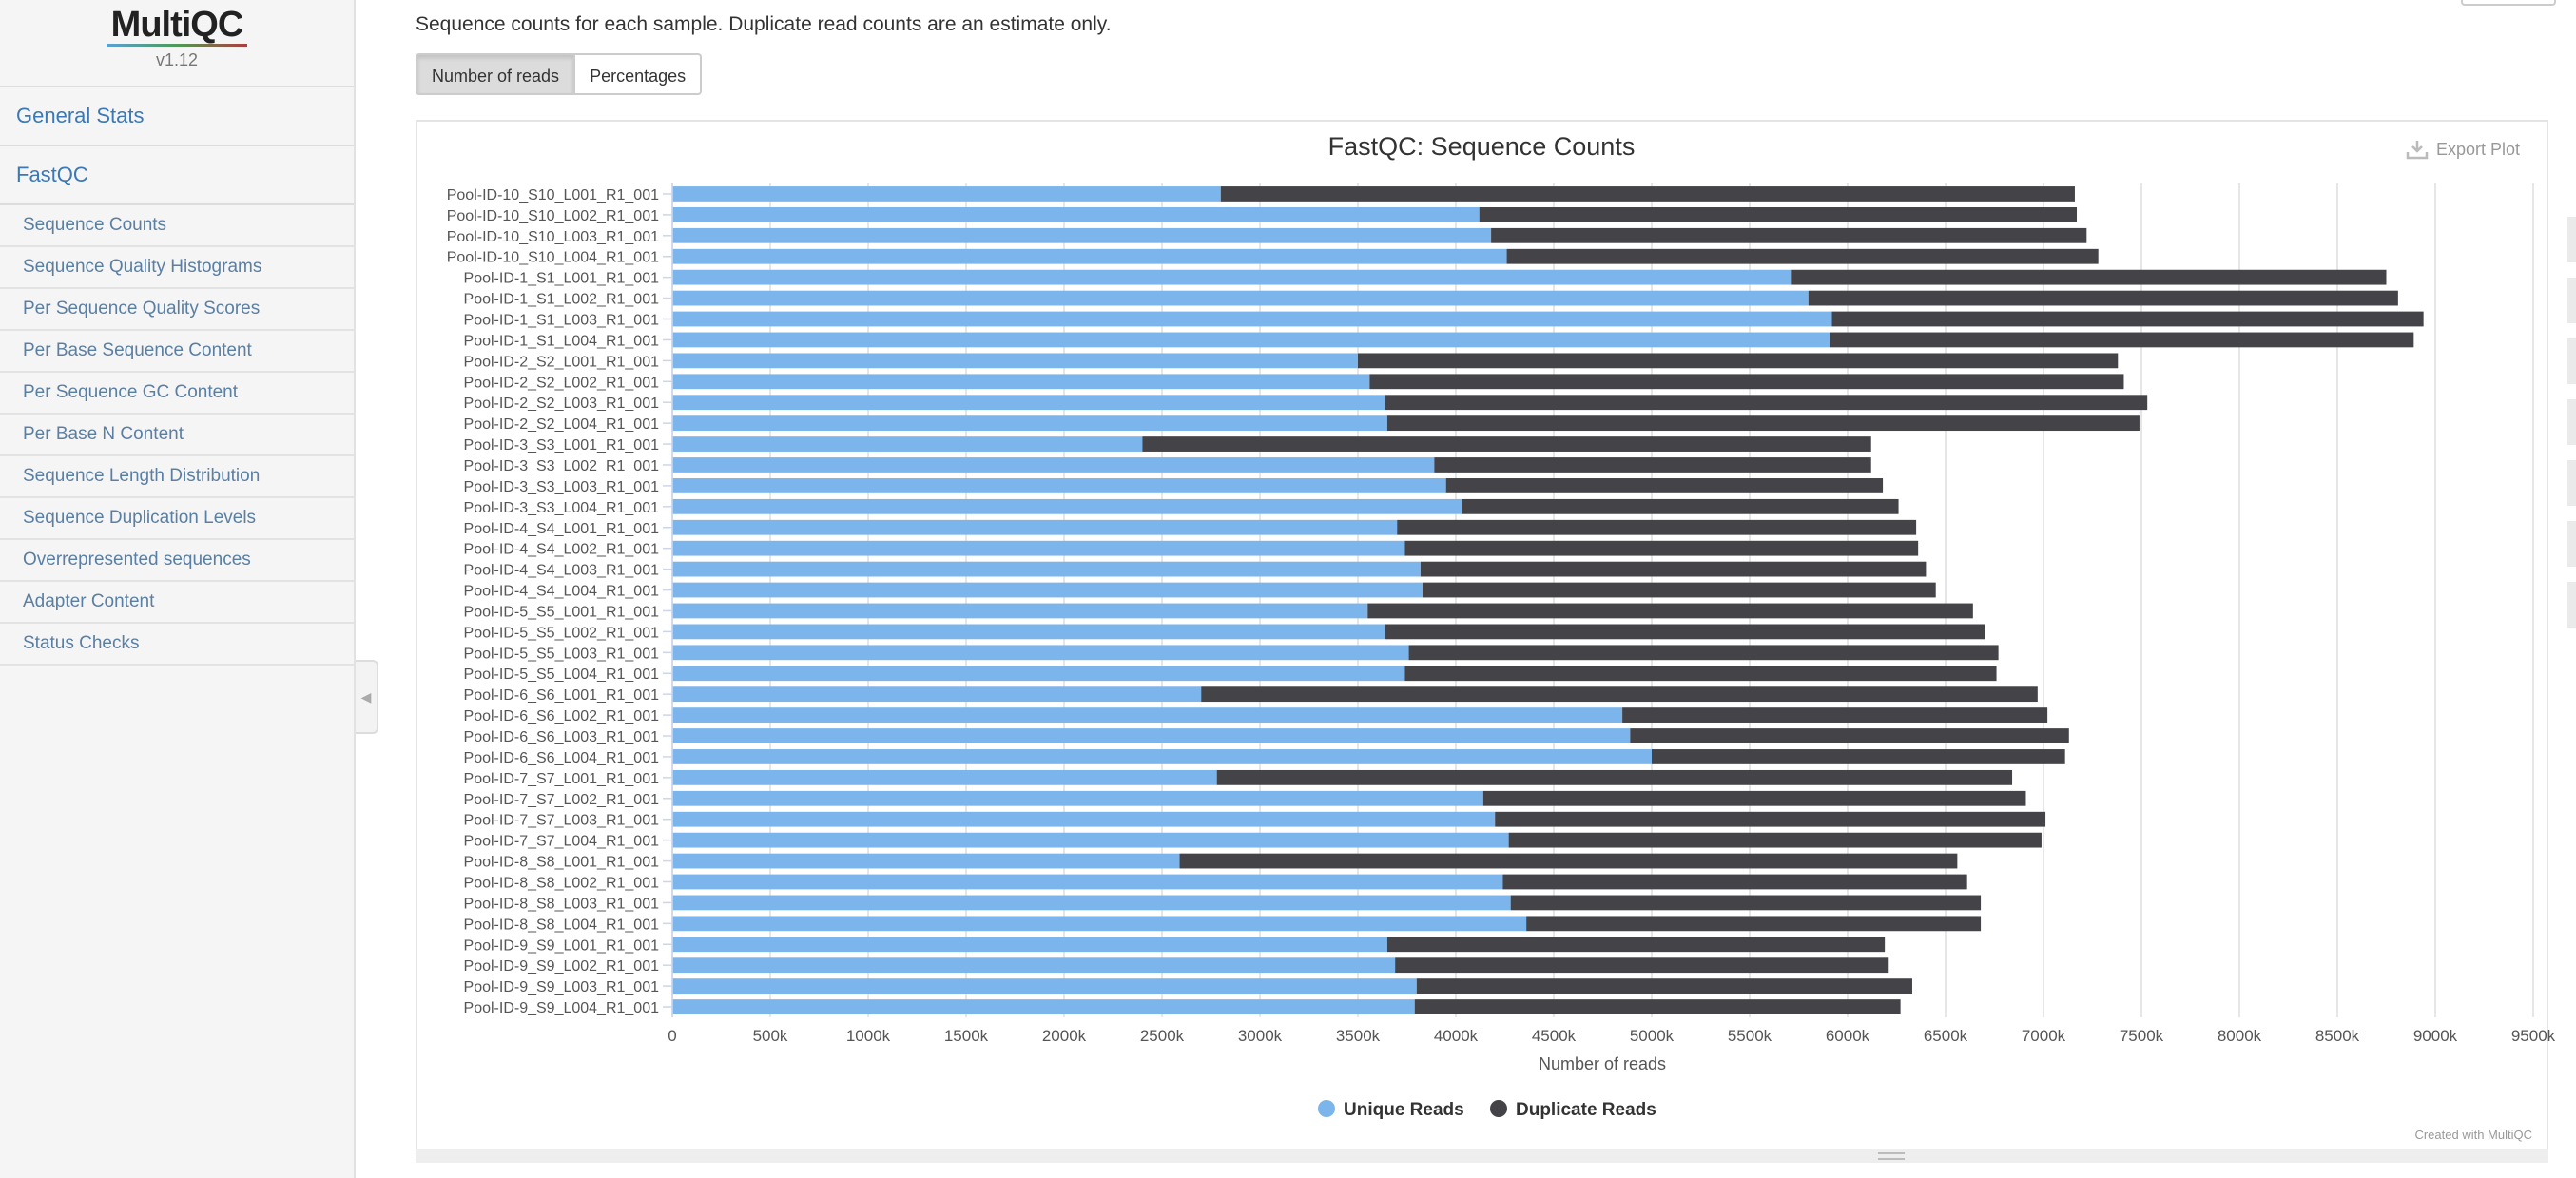 This screenshot has width=2576, height=1178. Describe the element at coordinates (2463, 149) in the screenshot. I see `export-plot-button: Export Plot` at that location.